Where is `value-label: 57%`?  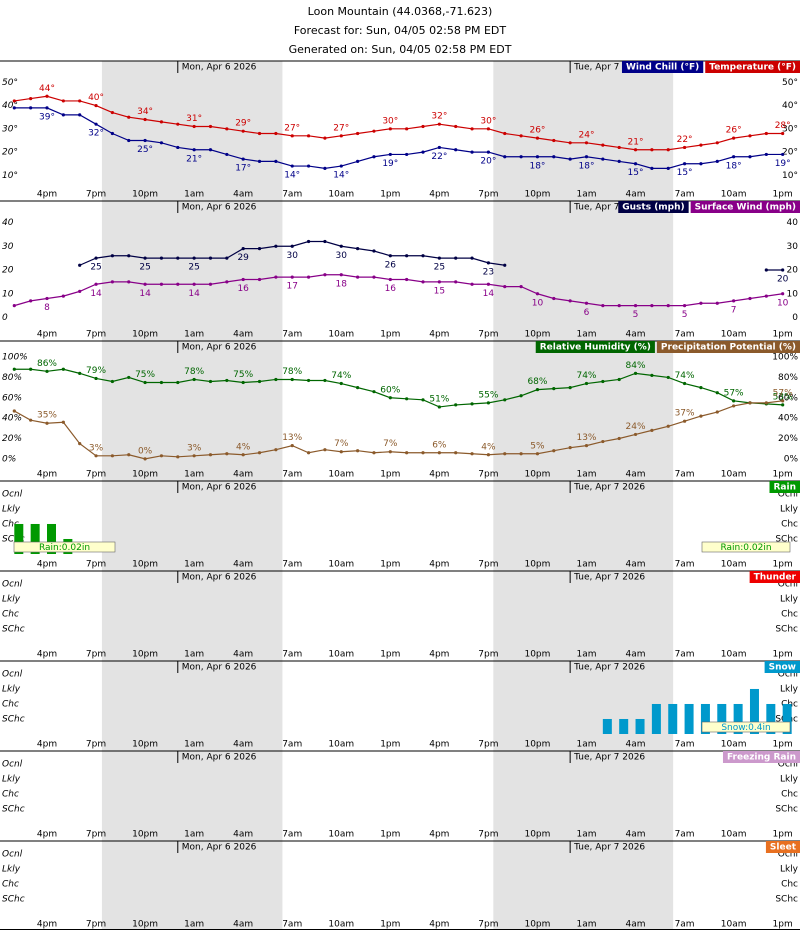
value-label: 57% is located at coordinates (734, 393).